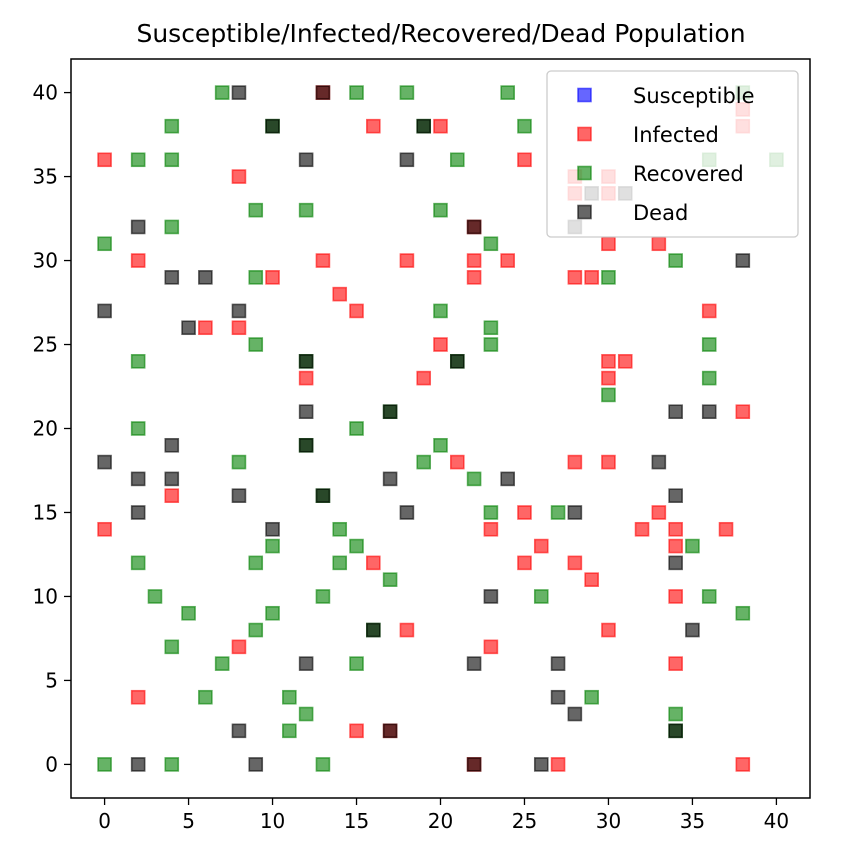 This screenshot has height=862, width=850. I want to click on x-tick-label-15: 15, so click(356, 821).